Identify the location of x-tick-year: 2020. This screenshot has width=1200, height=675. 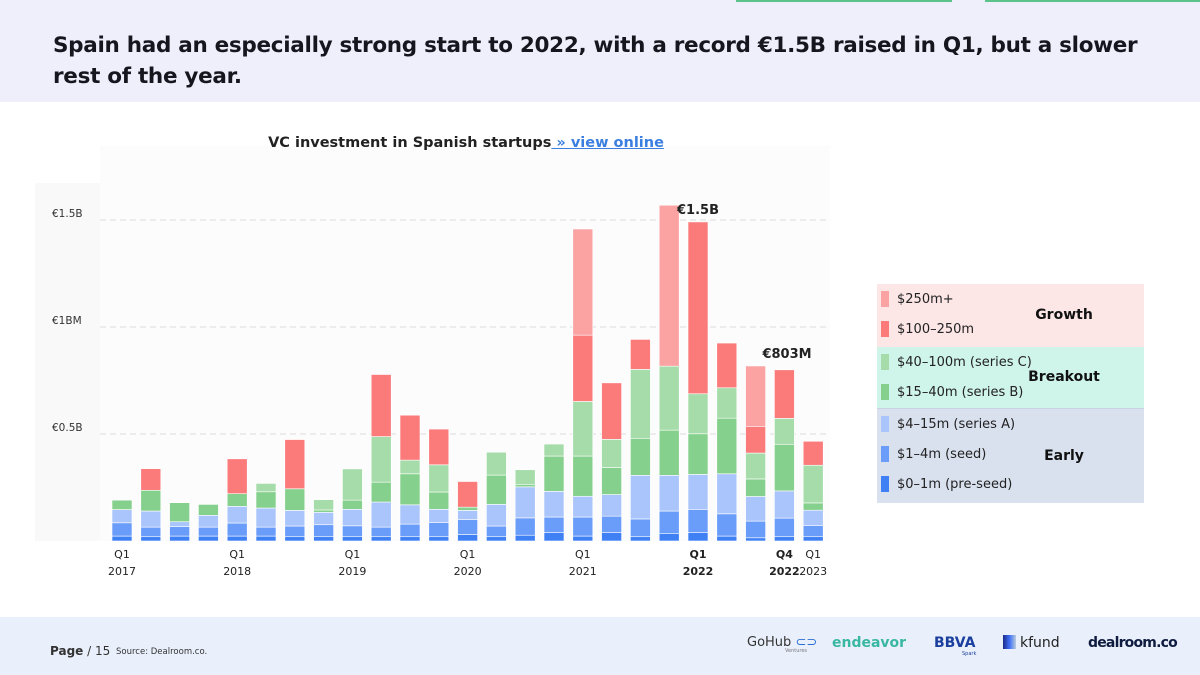
(468, 571).